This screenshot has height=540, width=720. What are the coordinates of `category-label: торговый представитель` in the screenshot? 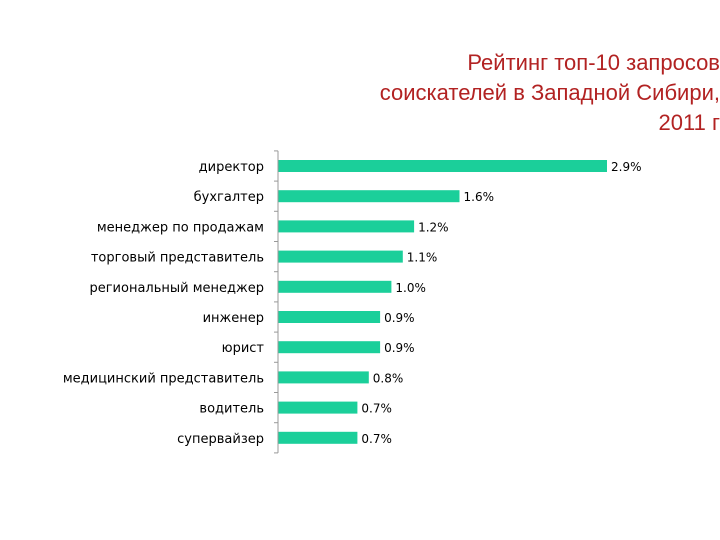 It's located at (177, 258).